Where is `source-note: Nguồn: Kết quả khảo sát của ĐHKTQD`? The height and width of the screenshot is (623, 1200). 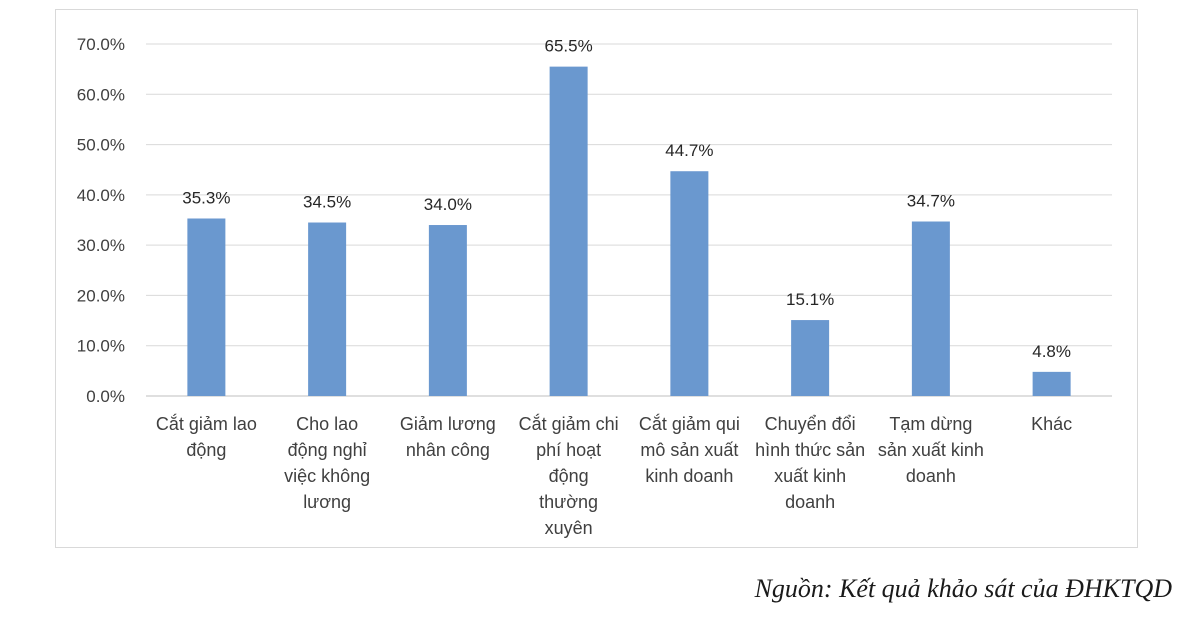
source-note: Nguồn: Kết quả khảo sát của ĐHKTQD is located at coordinates (963, 588).